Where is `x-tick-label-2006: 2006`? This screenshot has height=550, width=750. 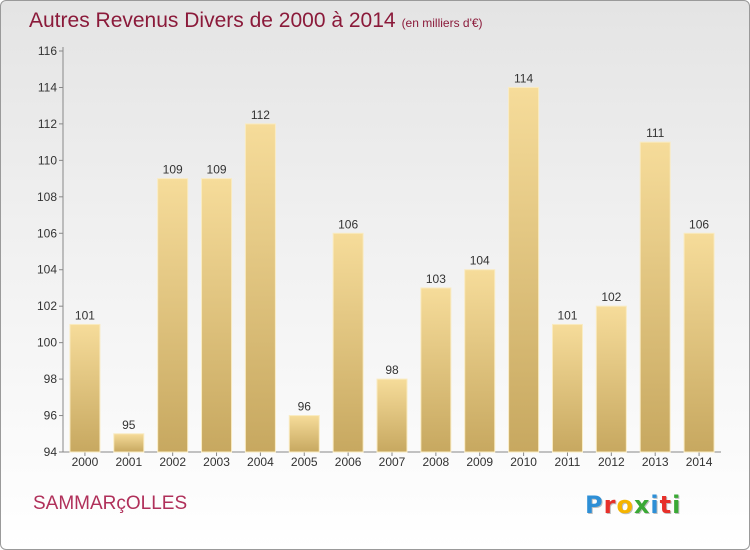 x-tick-label-2006: 2006 is located at coordinates (348, 462).